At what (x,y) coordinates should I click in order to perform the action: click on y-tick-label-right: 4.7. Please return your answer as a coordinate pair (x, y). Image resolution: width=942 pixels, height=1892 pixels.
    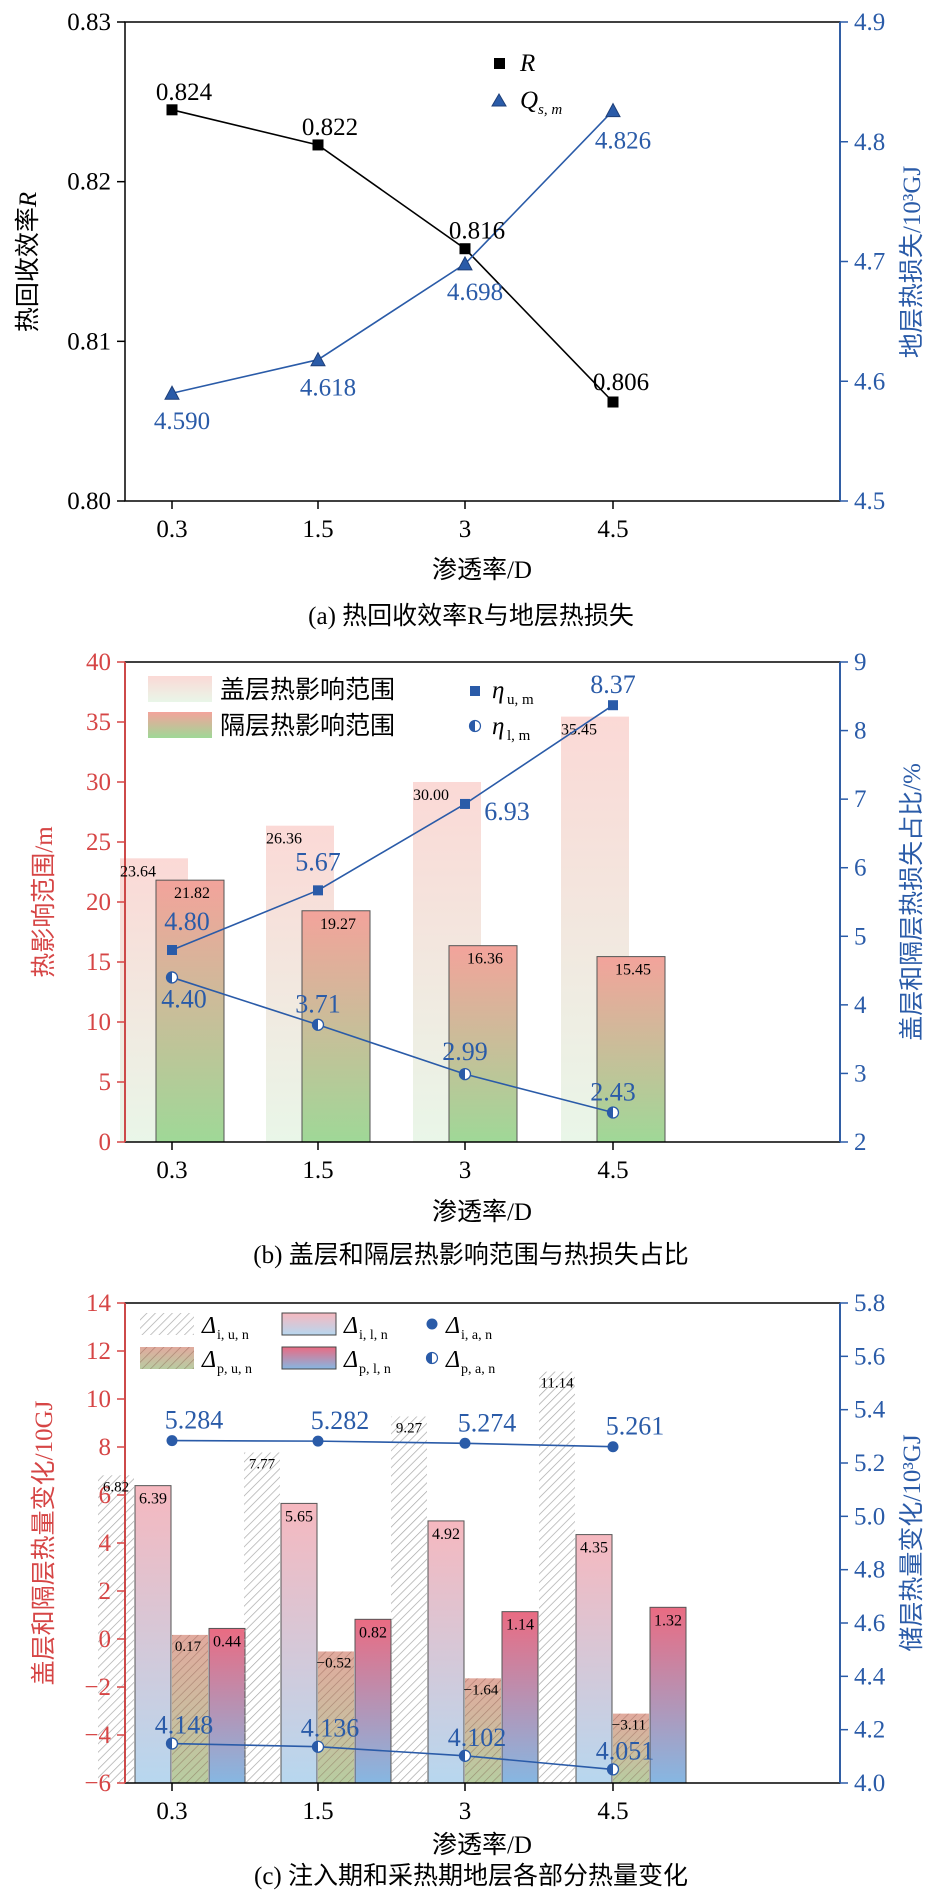
    Looking at the image, I should click on (869, 262).